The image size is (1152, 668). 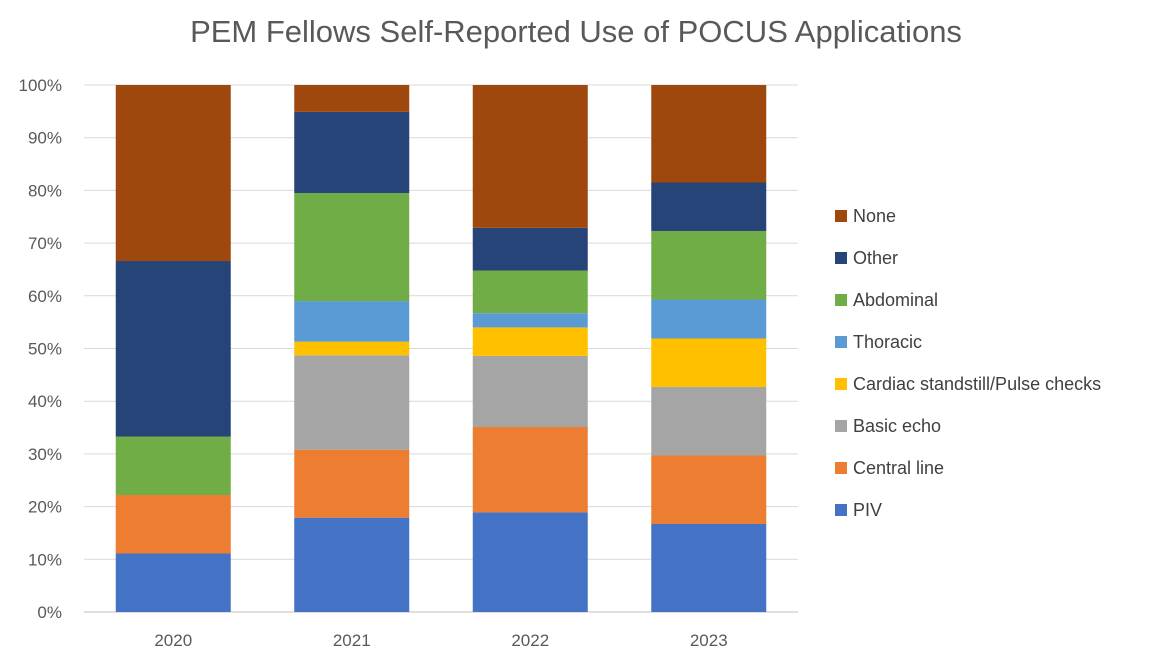 I want to click on y-tick-label: 10%, so click(x=45, y=559).